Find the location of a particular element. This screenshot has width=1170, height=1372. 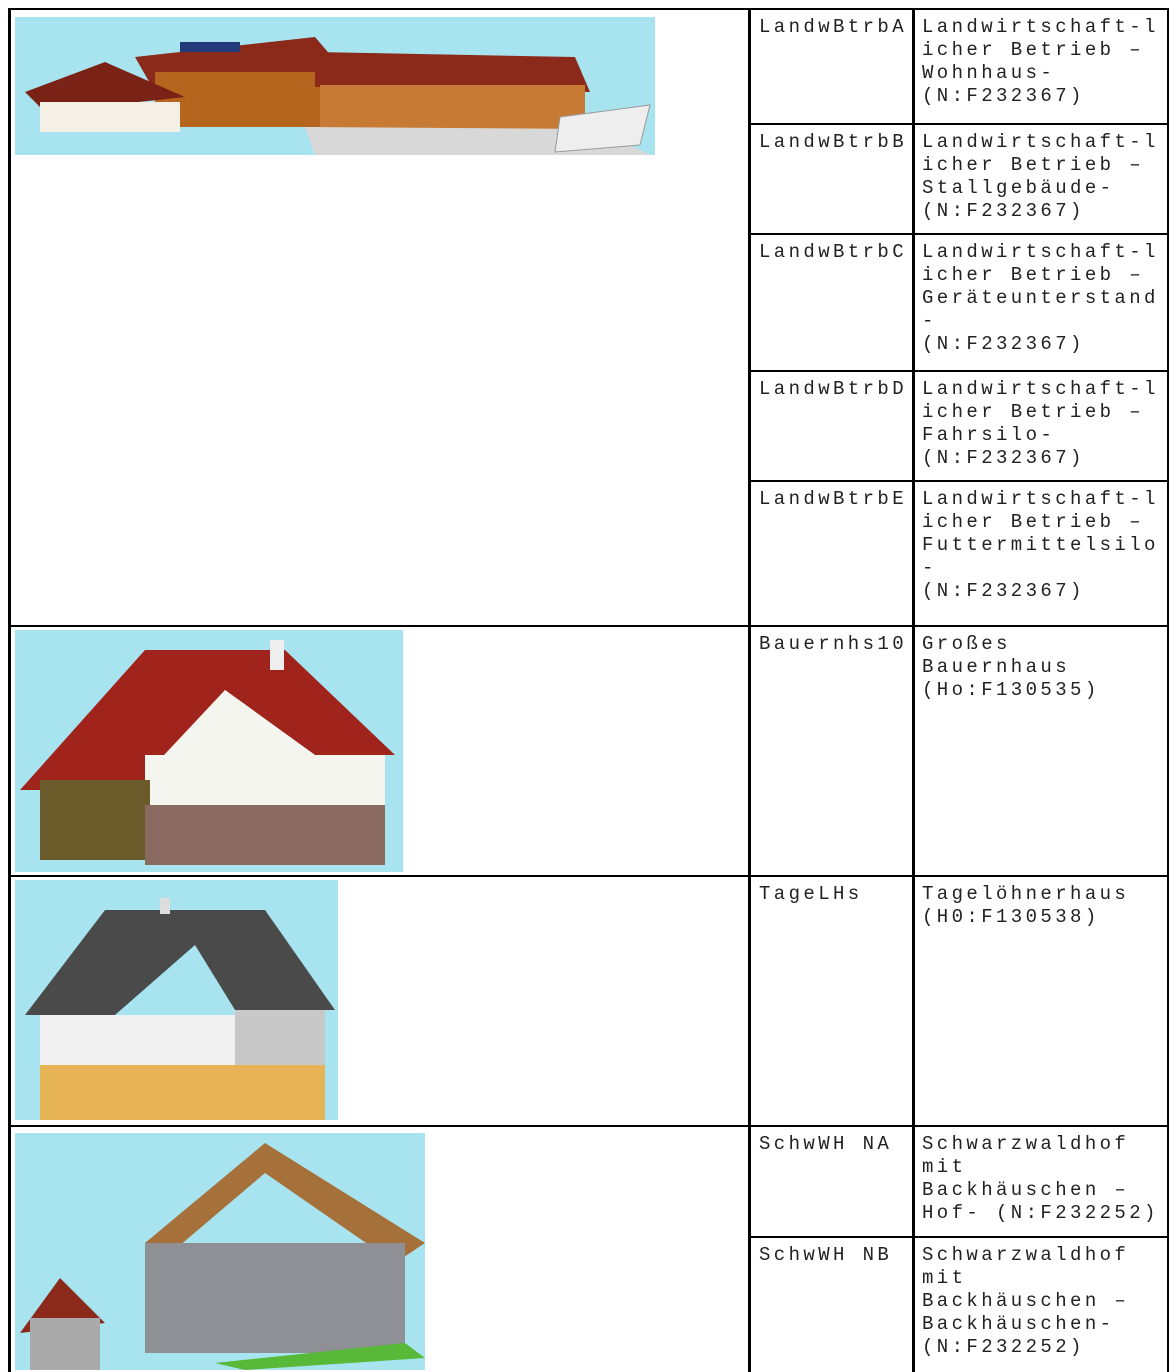

item-description: Tagelöhnerhaus is located at coordinates (1026, 894).